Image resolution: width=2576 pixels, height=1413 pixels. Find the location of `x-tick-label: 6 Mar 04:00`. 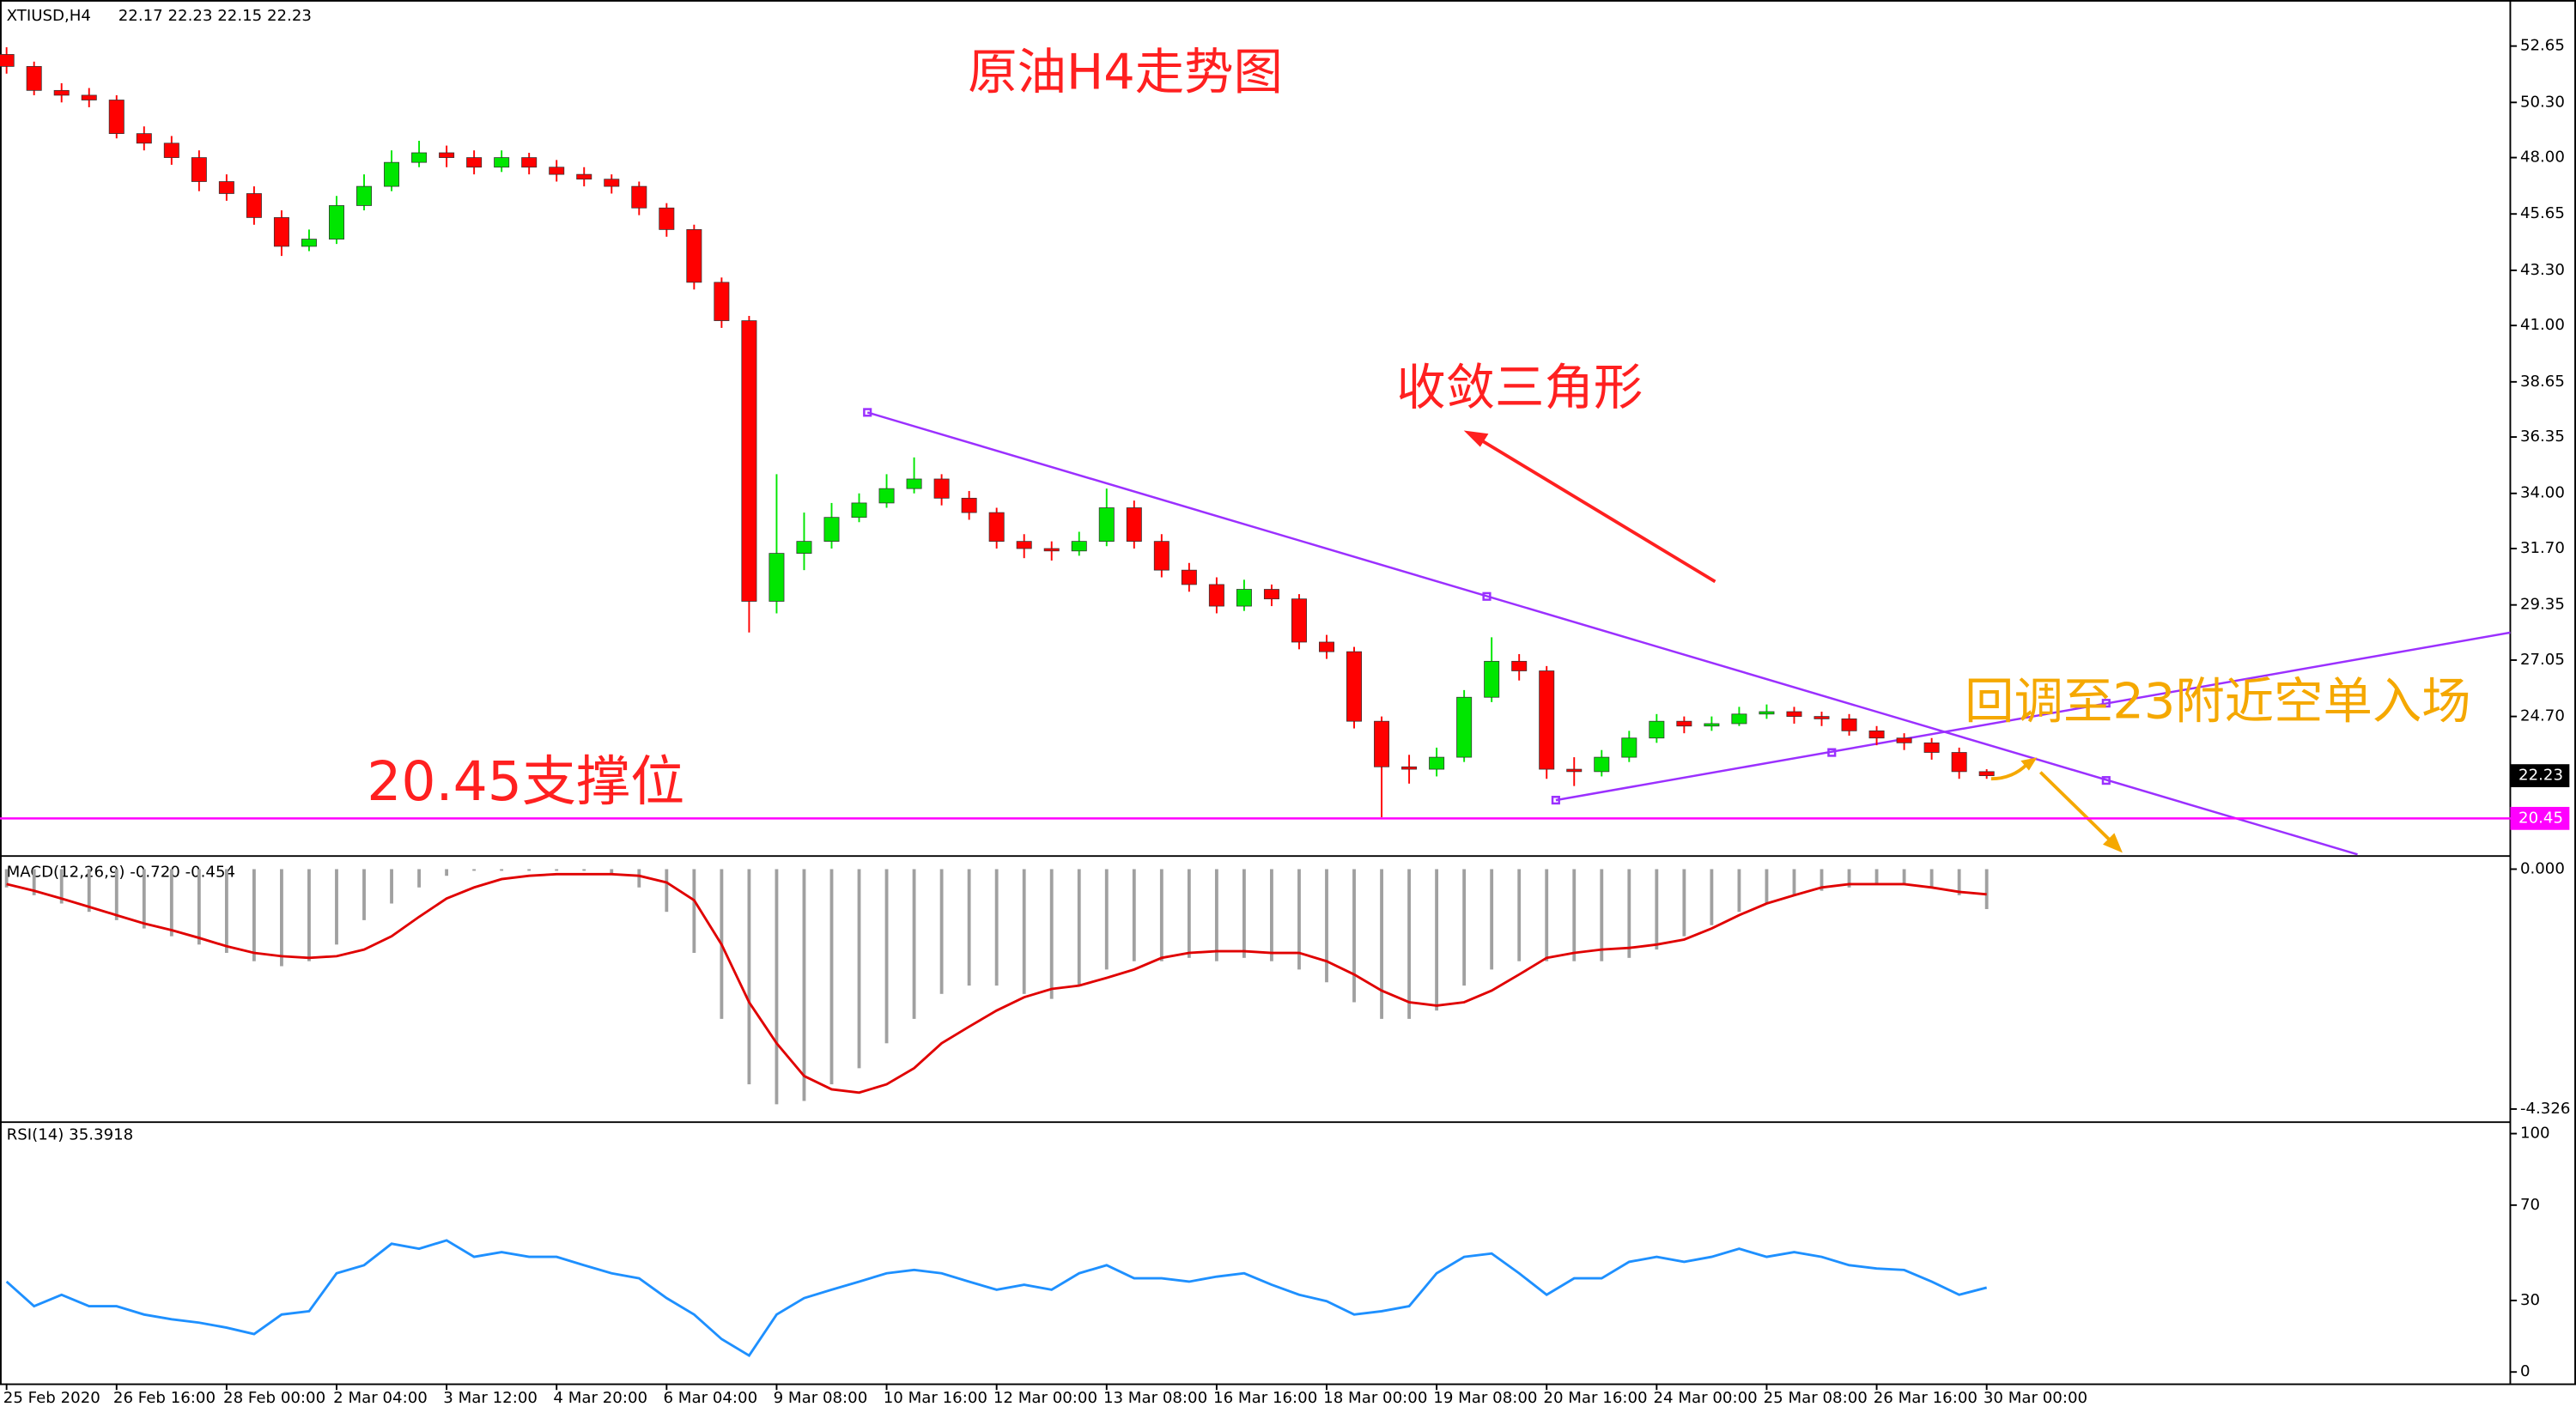

x-tick-label: 6 Mar 04:00 is located at coordinates (711, 1398).